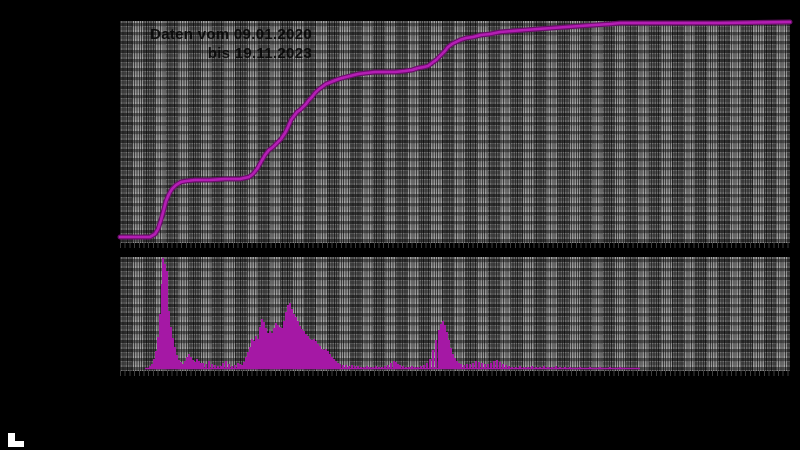 The image size is (800, 450). What do you see at coordinates (16, 440) in the screenshot?
I see `corner-logo-mark` at bounding box center [16, 440].